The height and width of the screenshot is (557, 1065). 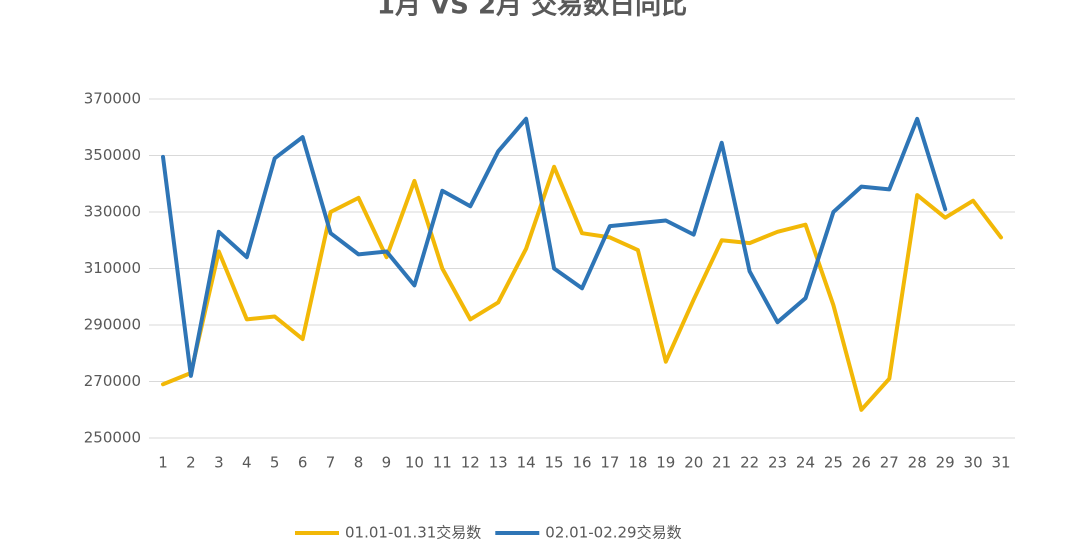 What do you see at coordinates (331, 463) in the screenshot?
I see `x-tick-label: 7` at bounding box center [331, 463].